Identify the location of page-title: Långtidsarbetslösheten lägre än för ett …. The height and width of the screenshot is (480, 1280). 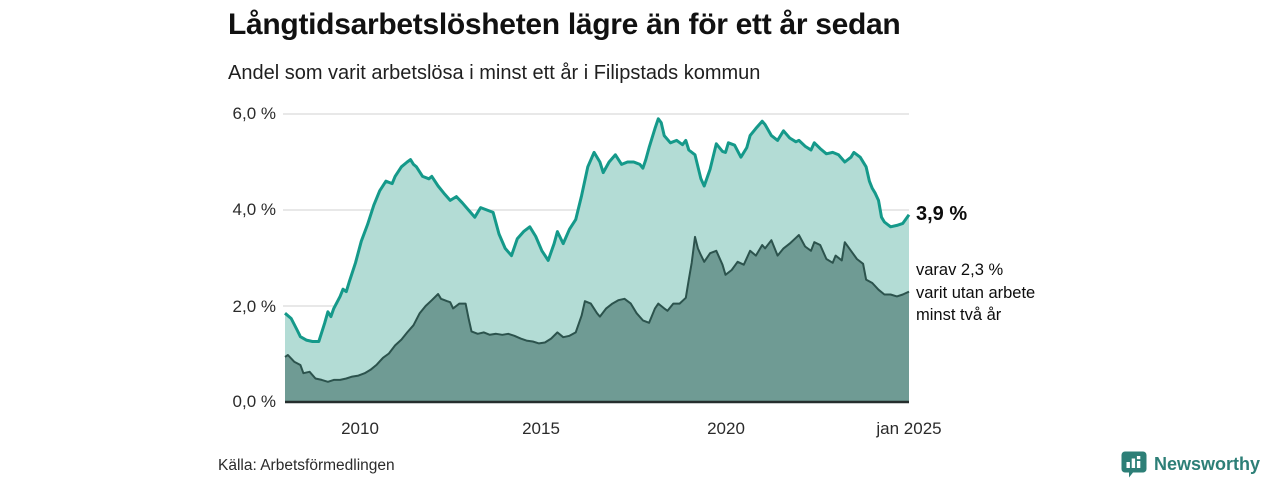
(564, 24).